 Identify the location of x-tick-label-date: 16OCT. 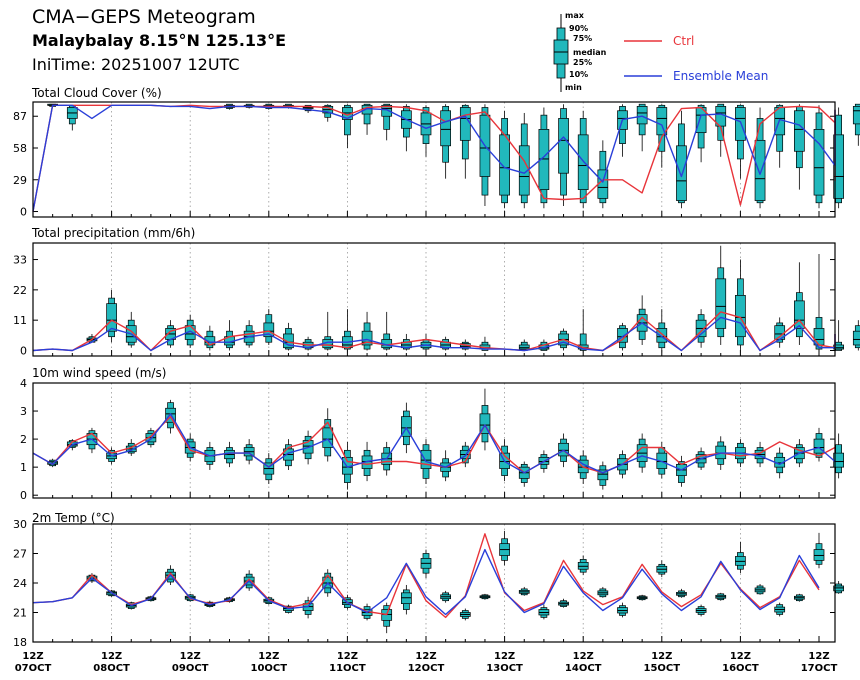
(740, 668).